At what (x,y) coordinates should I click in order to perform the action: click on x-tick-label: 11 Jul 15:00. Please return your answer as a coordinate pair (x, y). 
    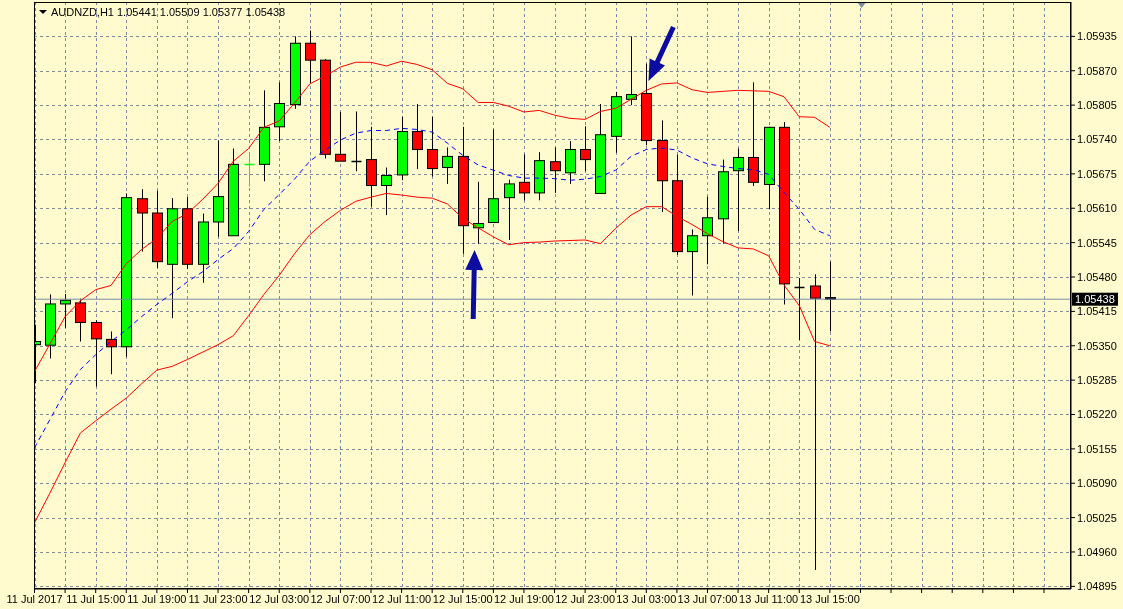
    Looking at the image, I should click on (96, 598).